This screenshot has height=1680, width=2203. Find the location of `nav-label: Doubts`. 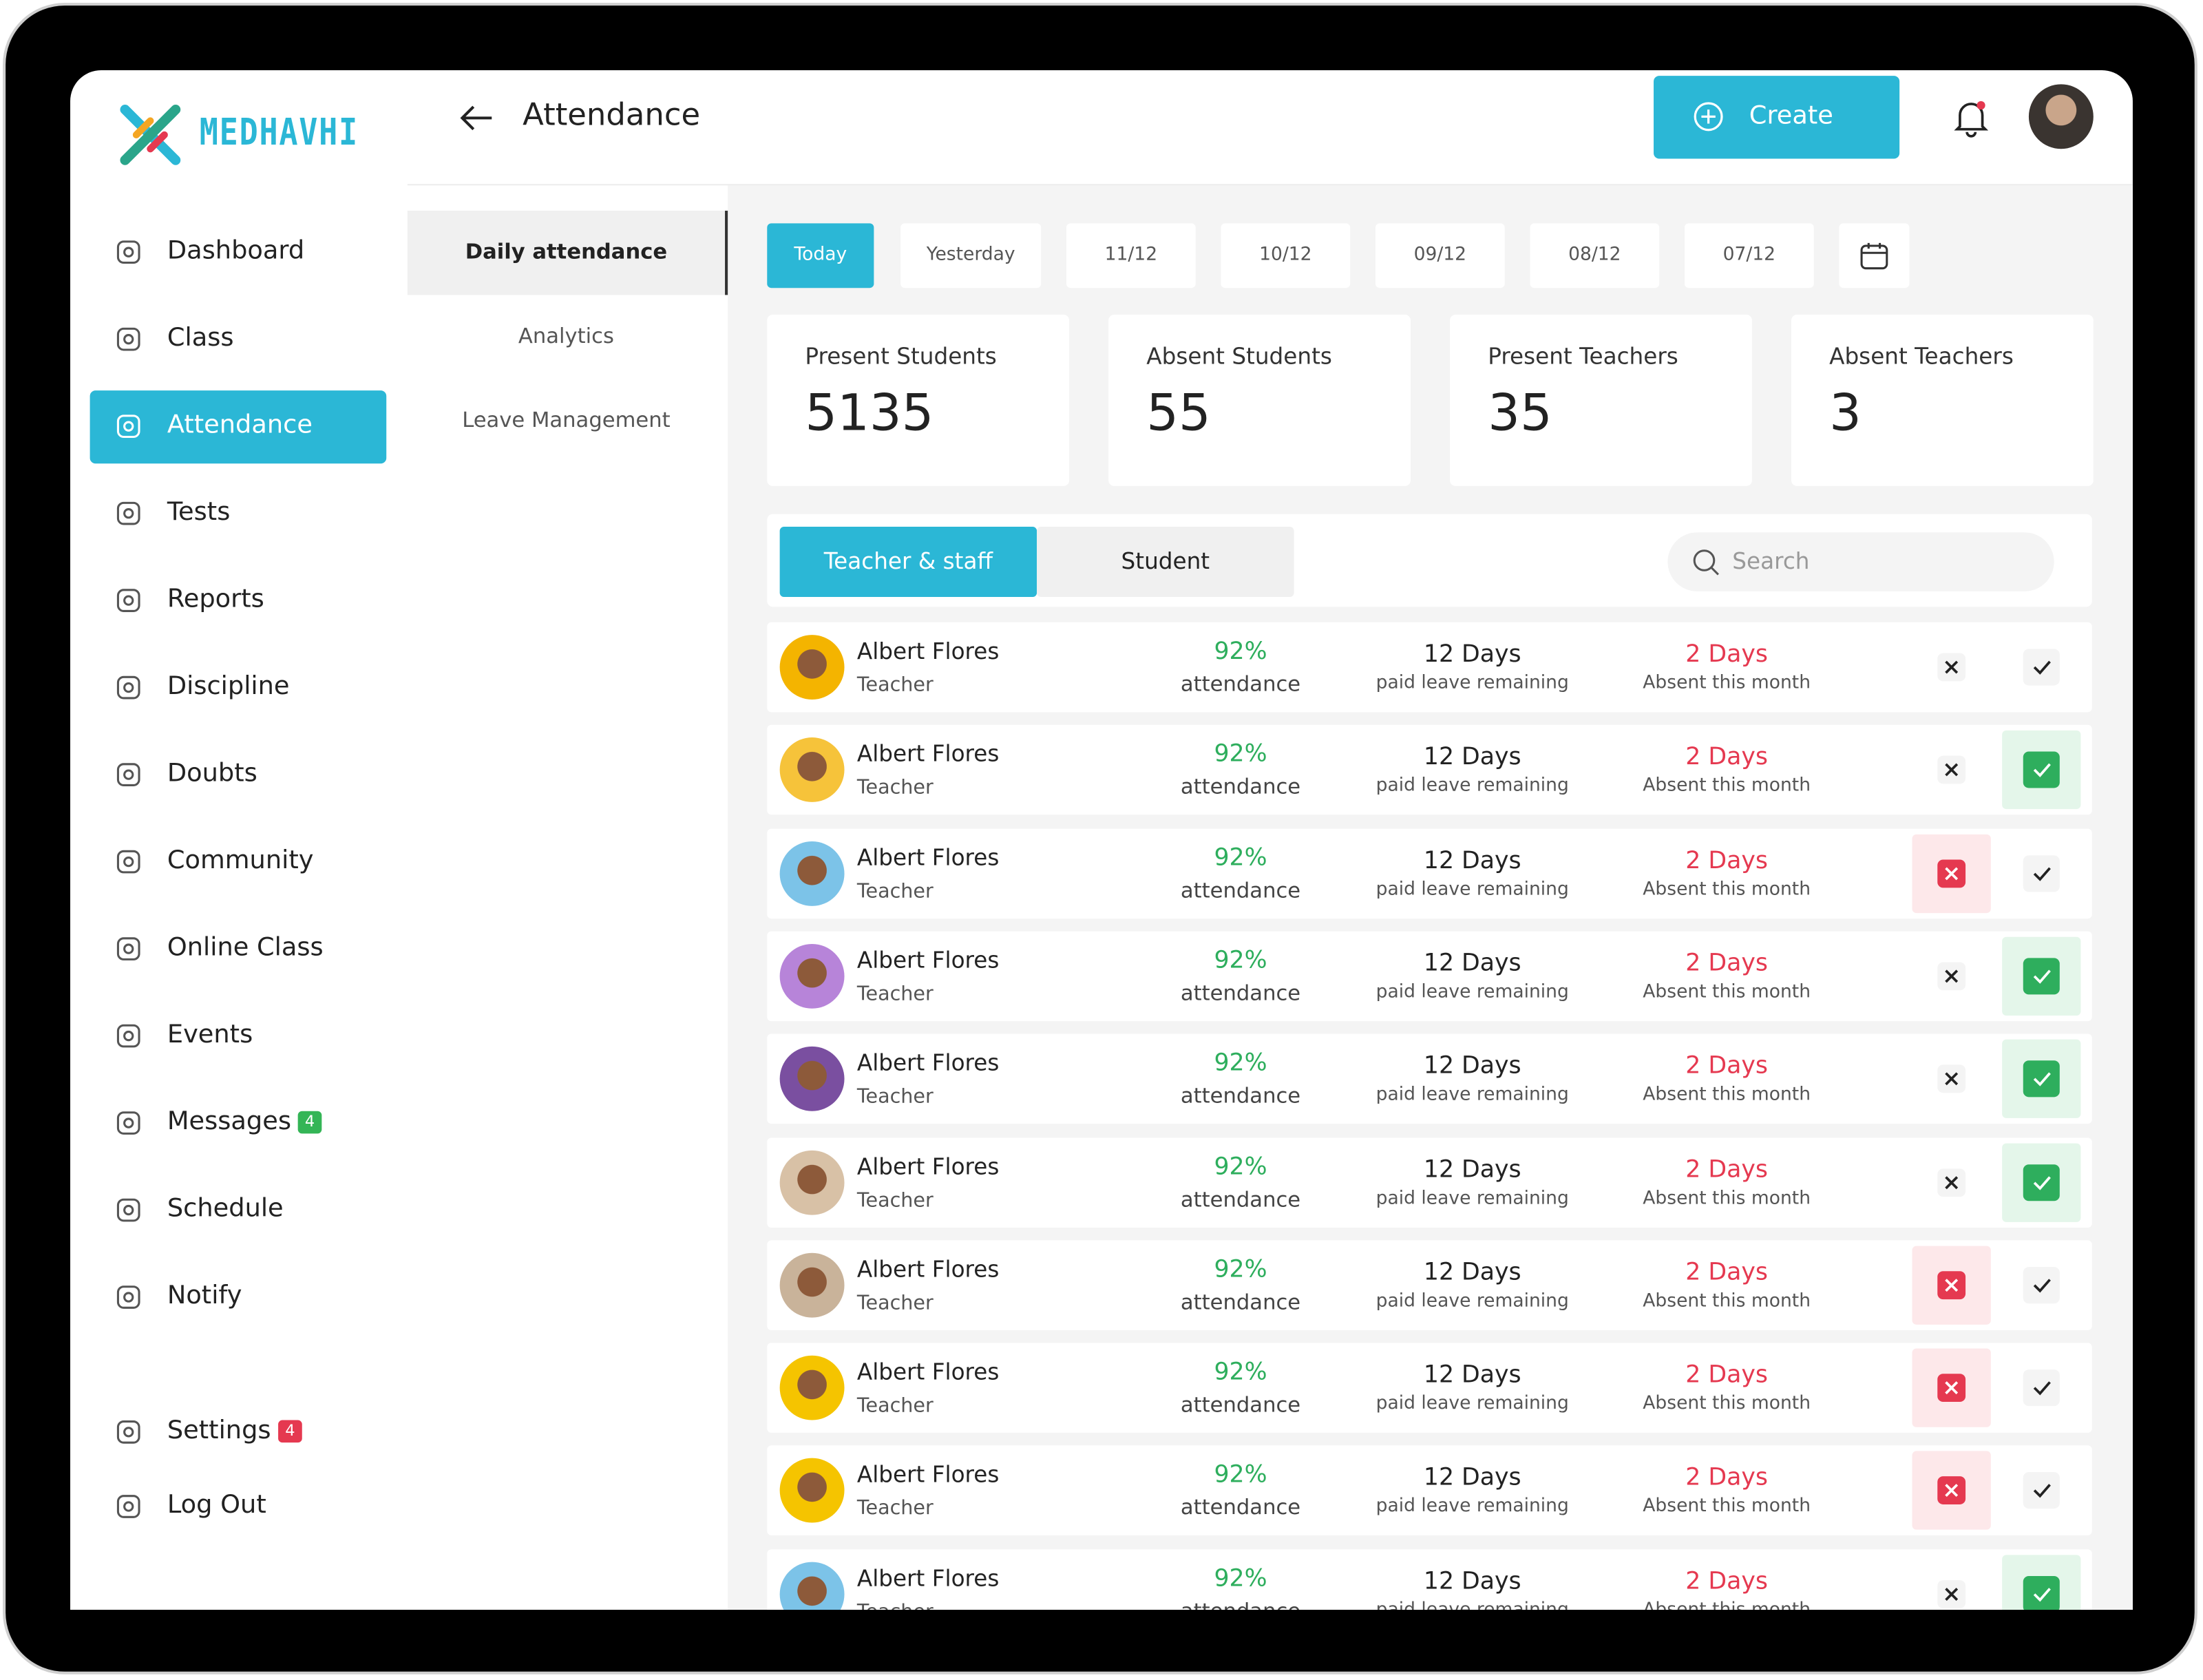

nav-label: Doubts is located at coordinates (212, 773).